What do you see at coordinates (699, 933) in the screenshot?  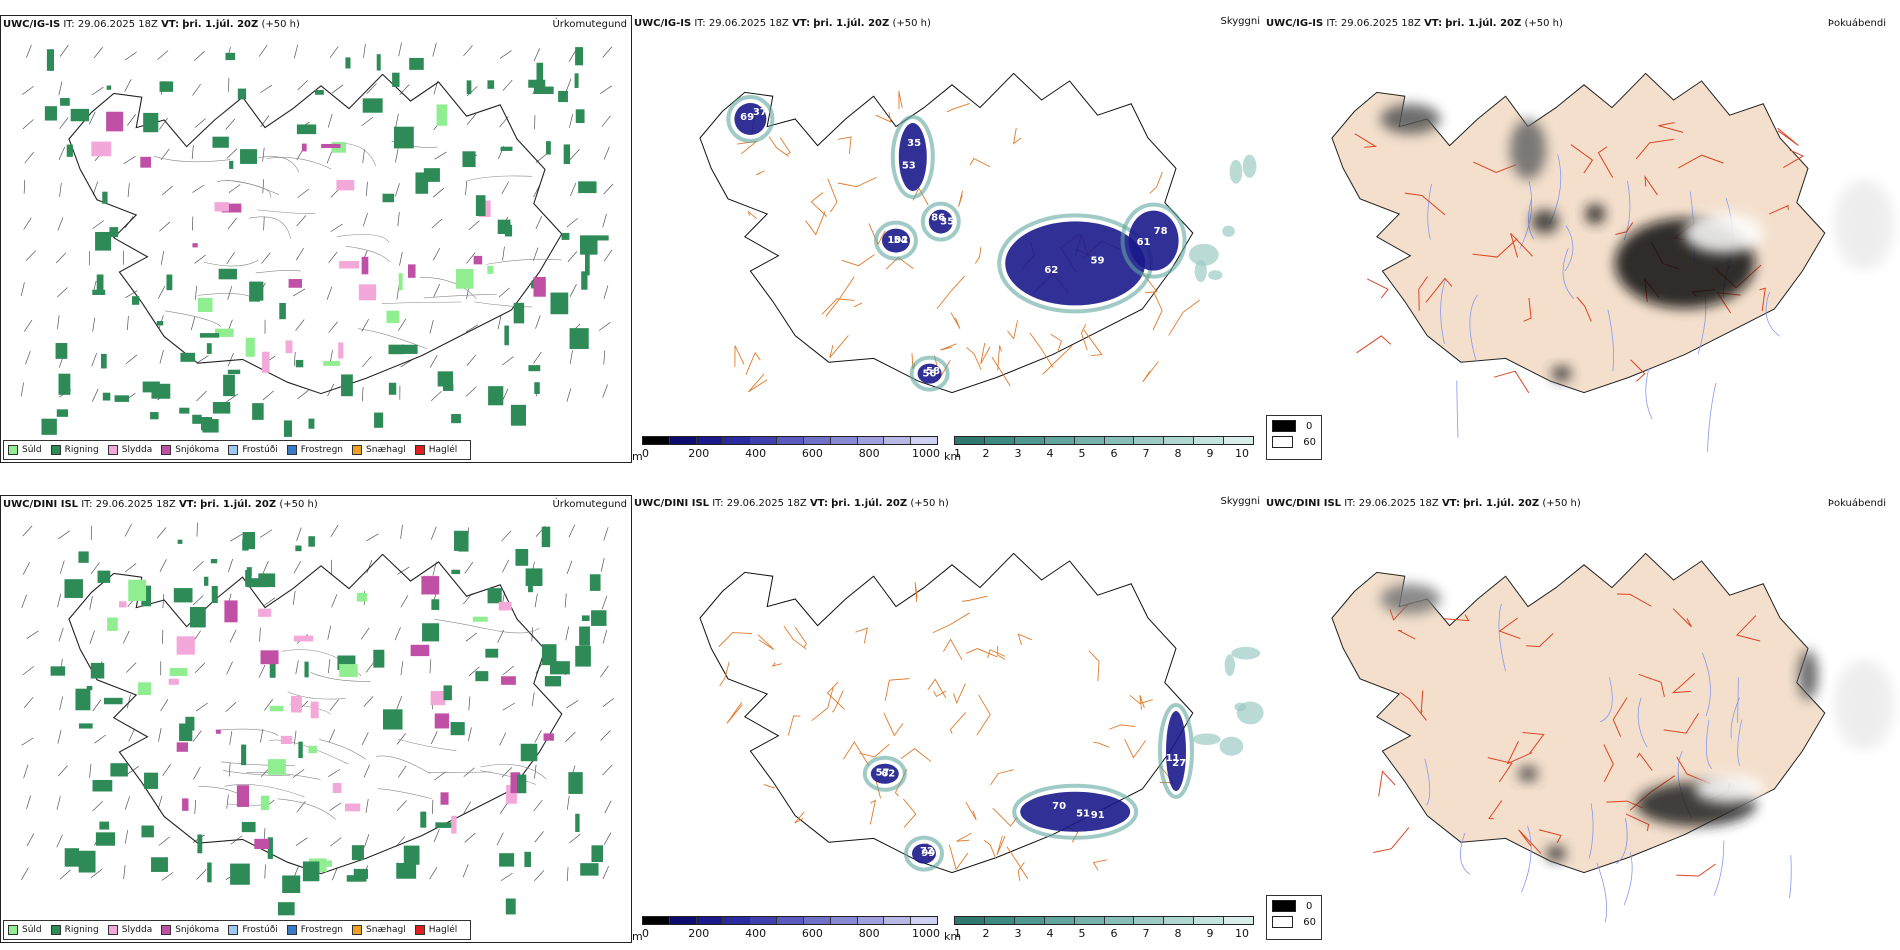 I see `colorbar-tick: 200` at bounding box center [699, 933].